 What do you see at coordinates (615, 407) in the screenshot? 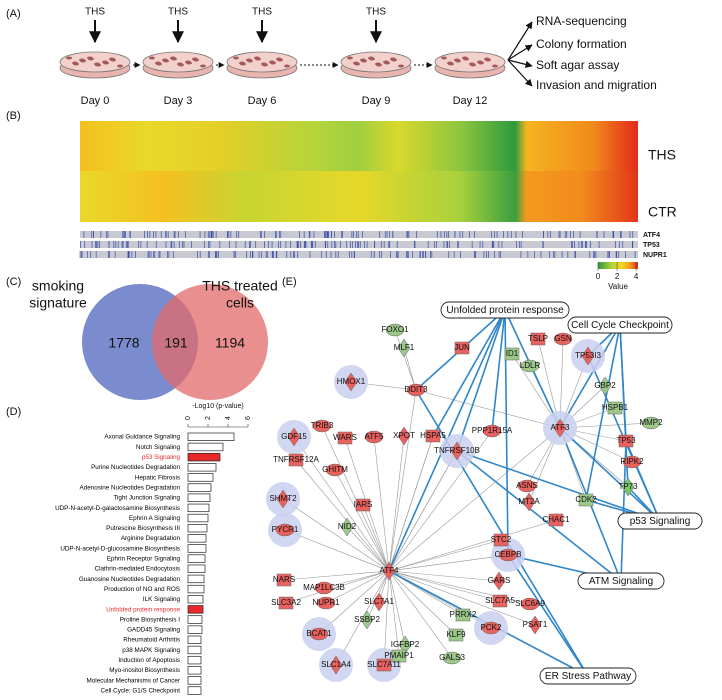
I see `node-label: HSPB1` at bounding box center [615, 407].